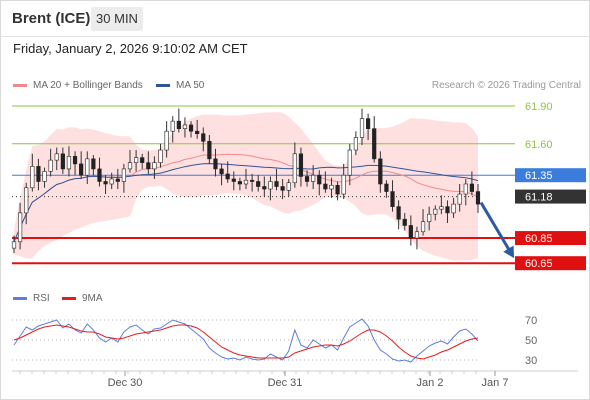 The height and width of the screenshot is (400, 590). Describe the element at coordinates (531, 341) in the screenshot. I see `rsi-tick-label: 50` at that location.